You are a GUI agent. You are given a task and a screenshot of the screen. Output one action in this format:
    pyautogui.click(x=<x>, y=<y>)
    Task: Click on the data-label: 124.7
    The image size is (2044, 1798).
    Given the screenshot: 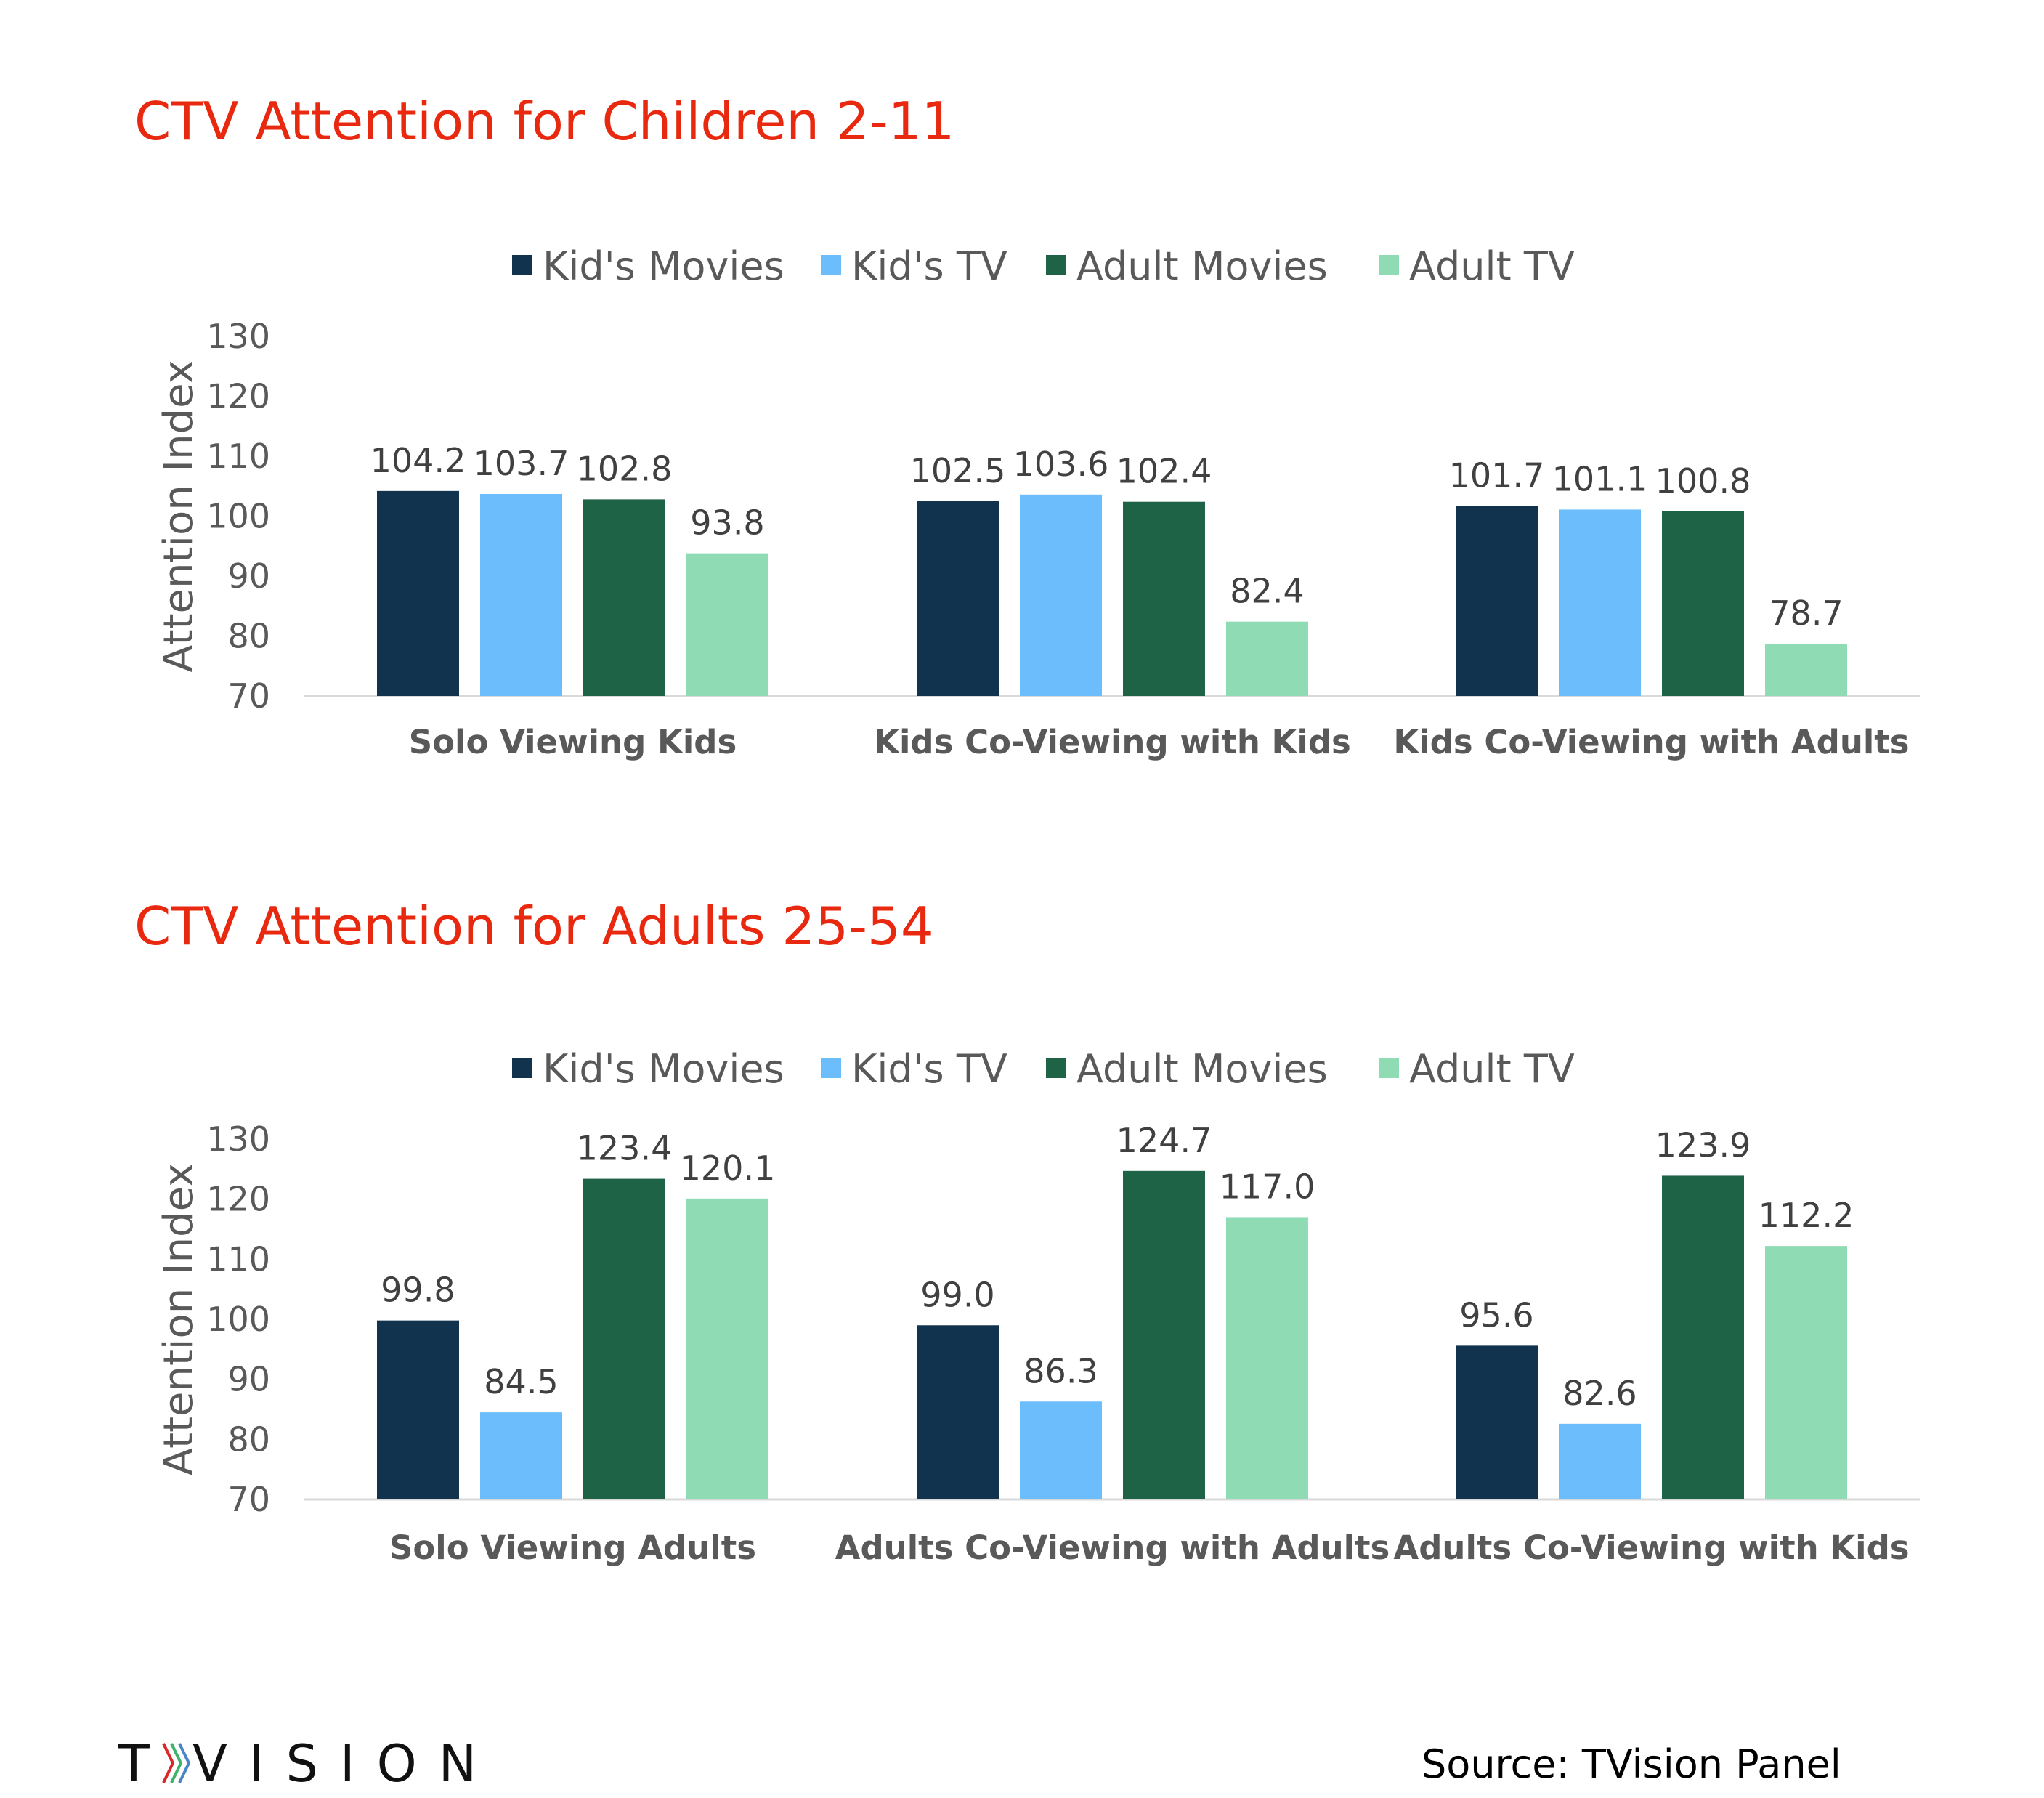 What is the action you would take?
    pyautogui.click(x=1164, y=1141)
    